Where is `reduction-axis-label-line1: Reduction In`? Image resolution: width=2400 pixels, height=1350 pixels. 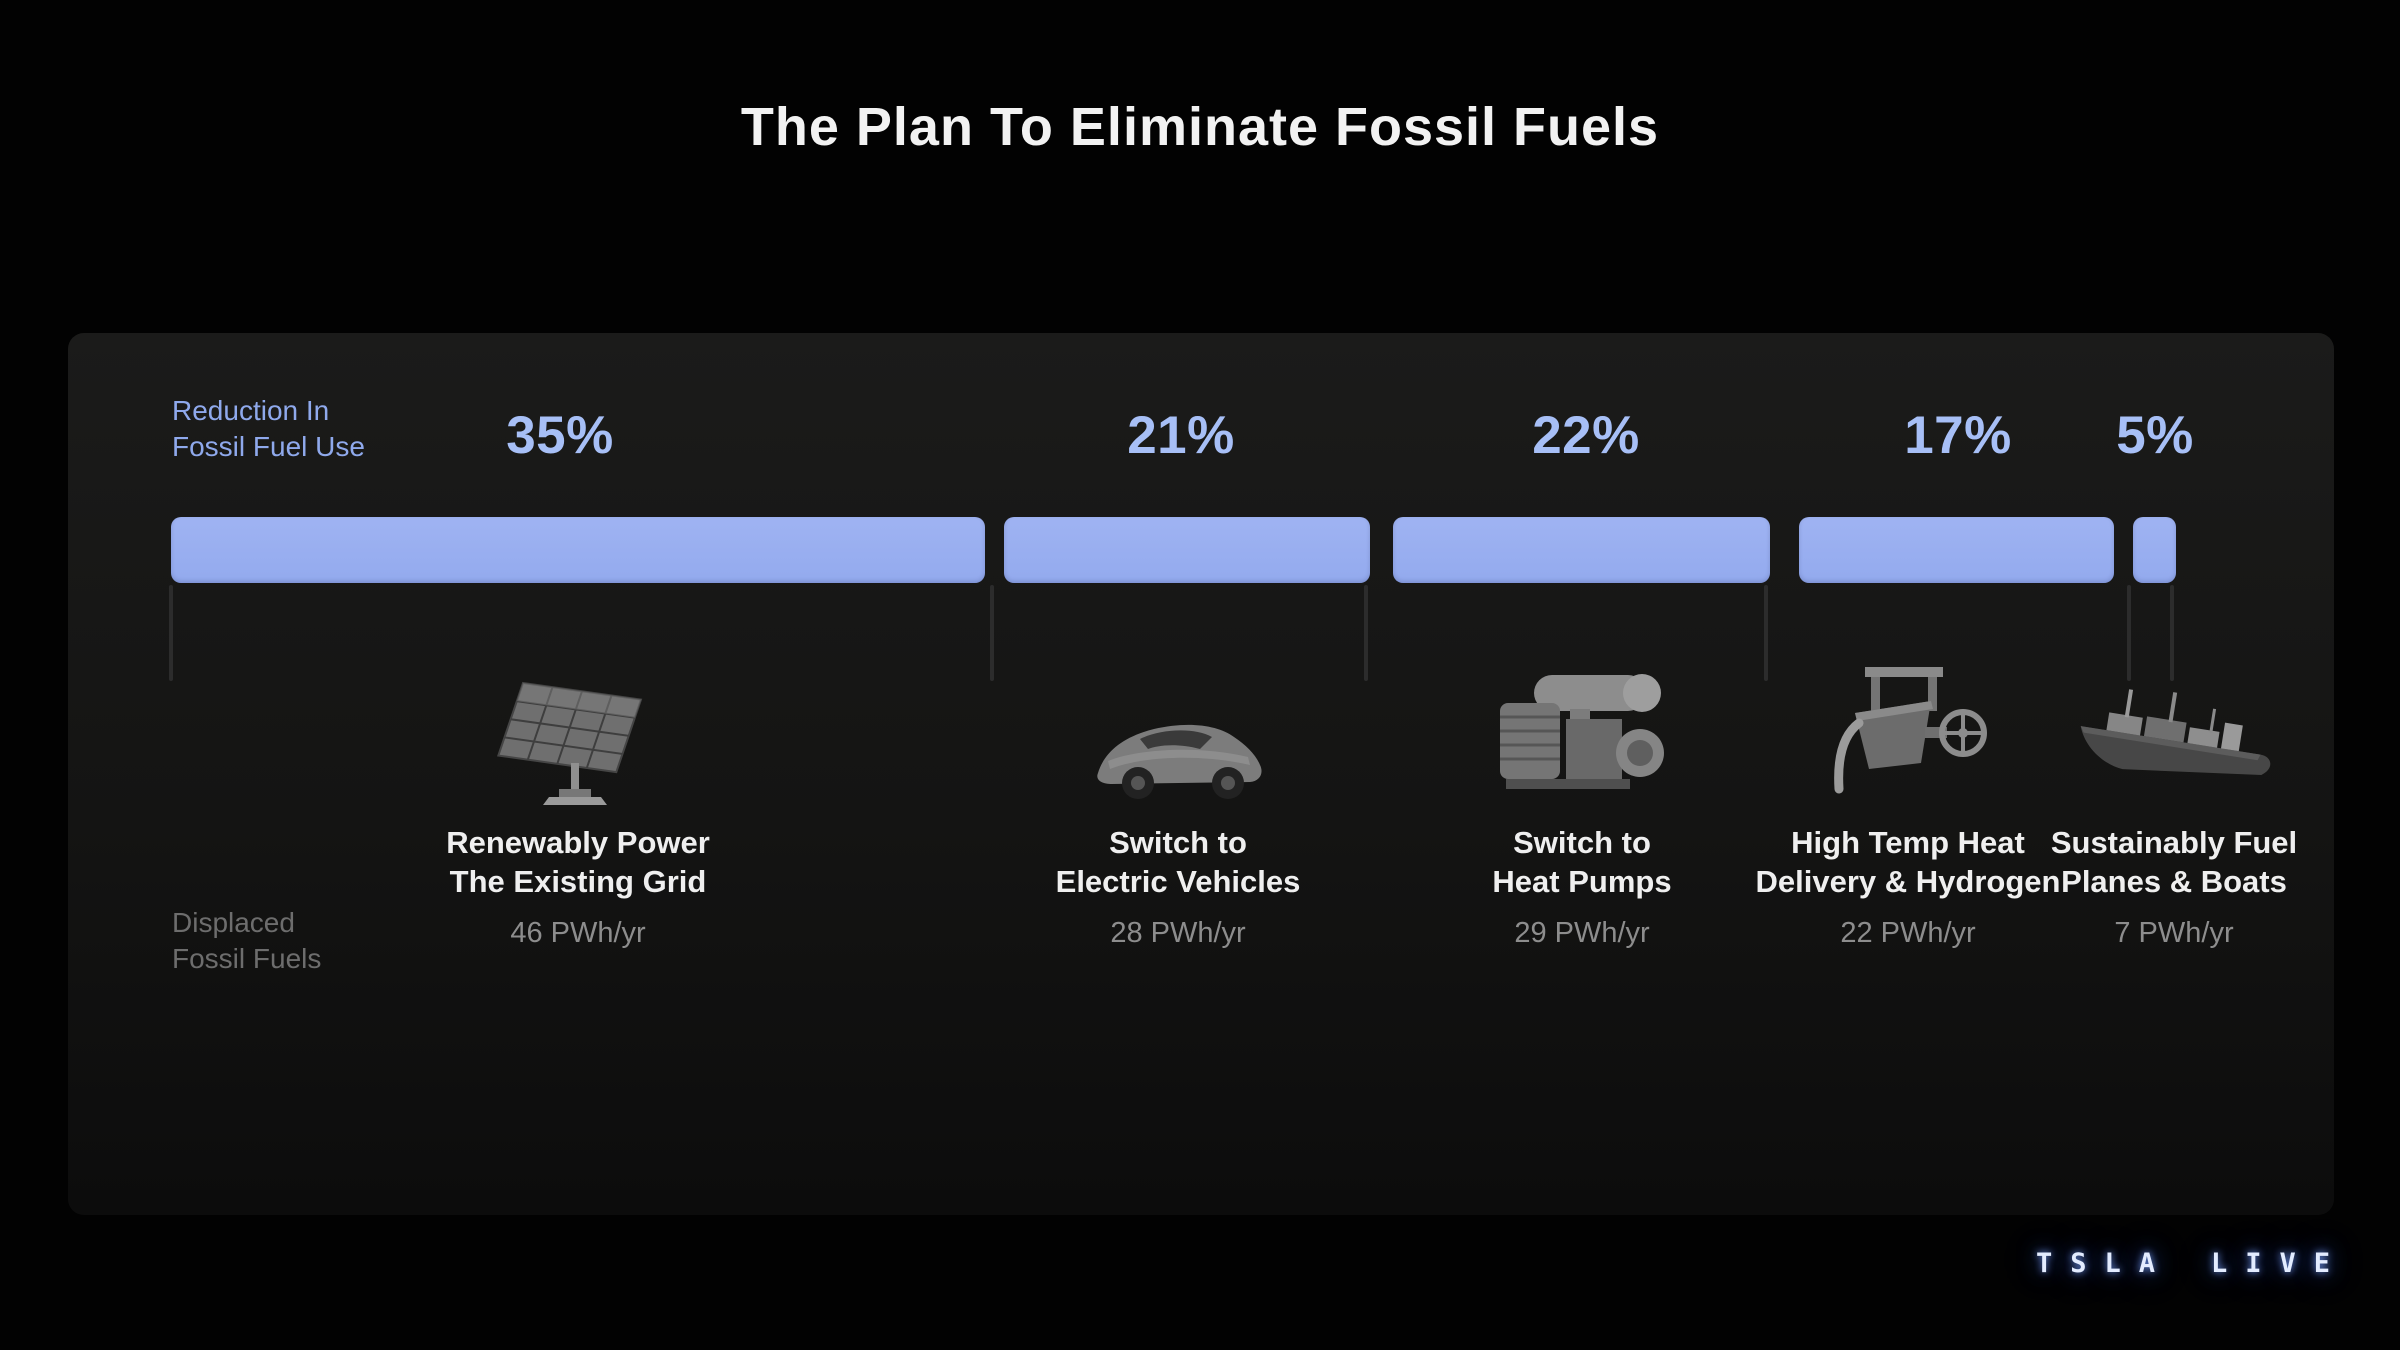
reduction-axis-label-line1: Reduction In is located at coordinates (251, 410).